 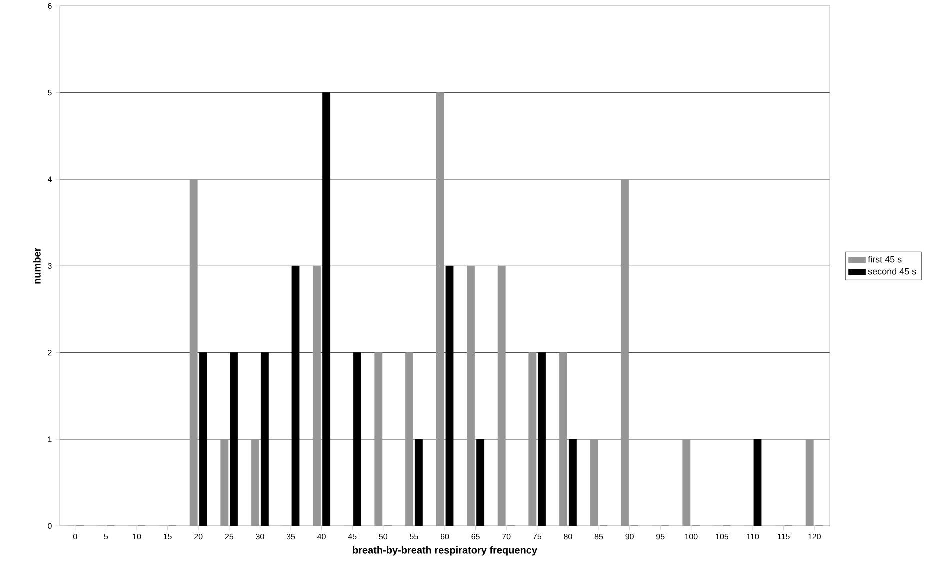 I want to click on legend-label: first 45 s, so click(x=885, y=259).